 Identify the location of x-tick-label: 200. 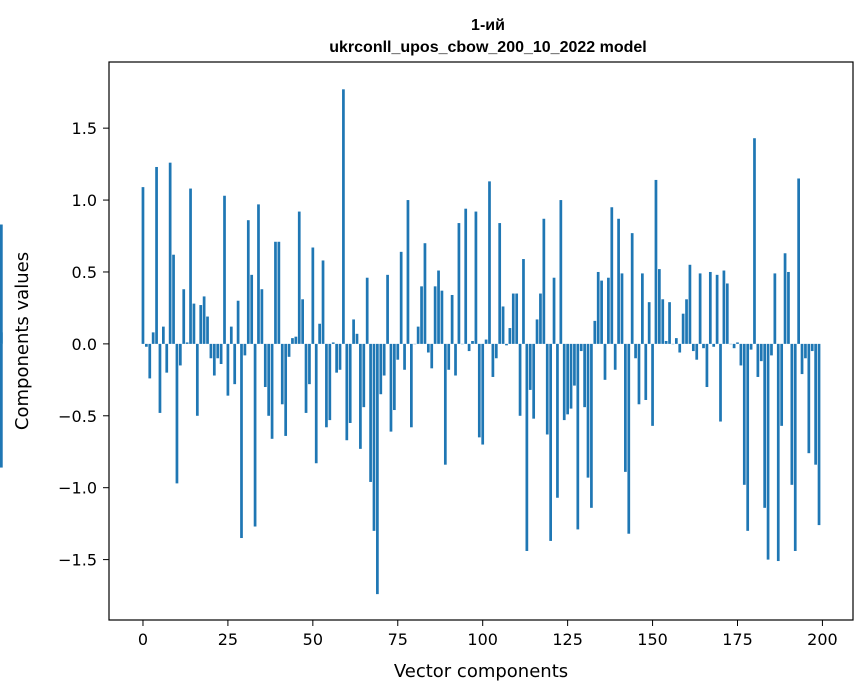
(822, 639).